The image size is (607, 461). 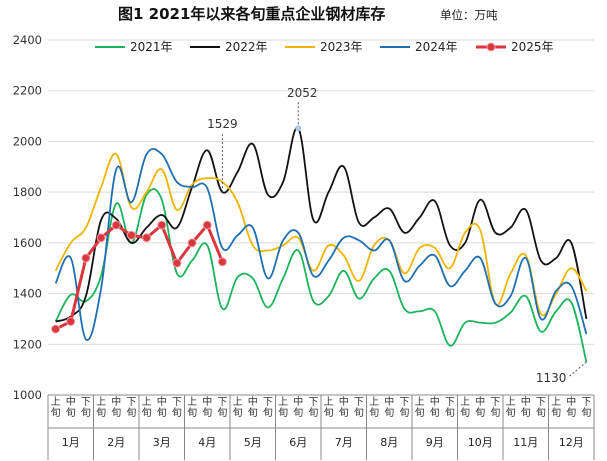 I want to click on legend-label: 2024年, so click(x=436, y=47).